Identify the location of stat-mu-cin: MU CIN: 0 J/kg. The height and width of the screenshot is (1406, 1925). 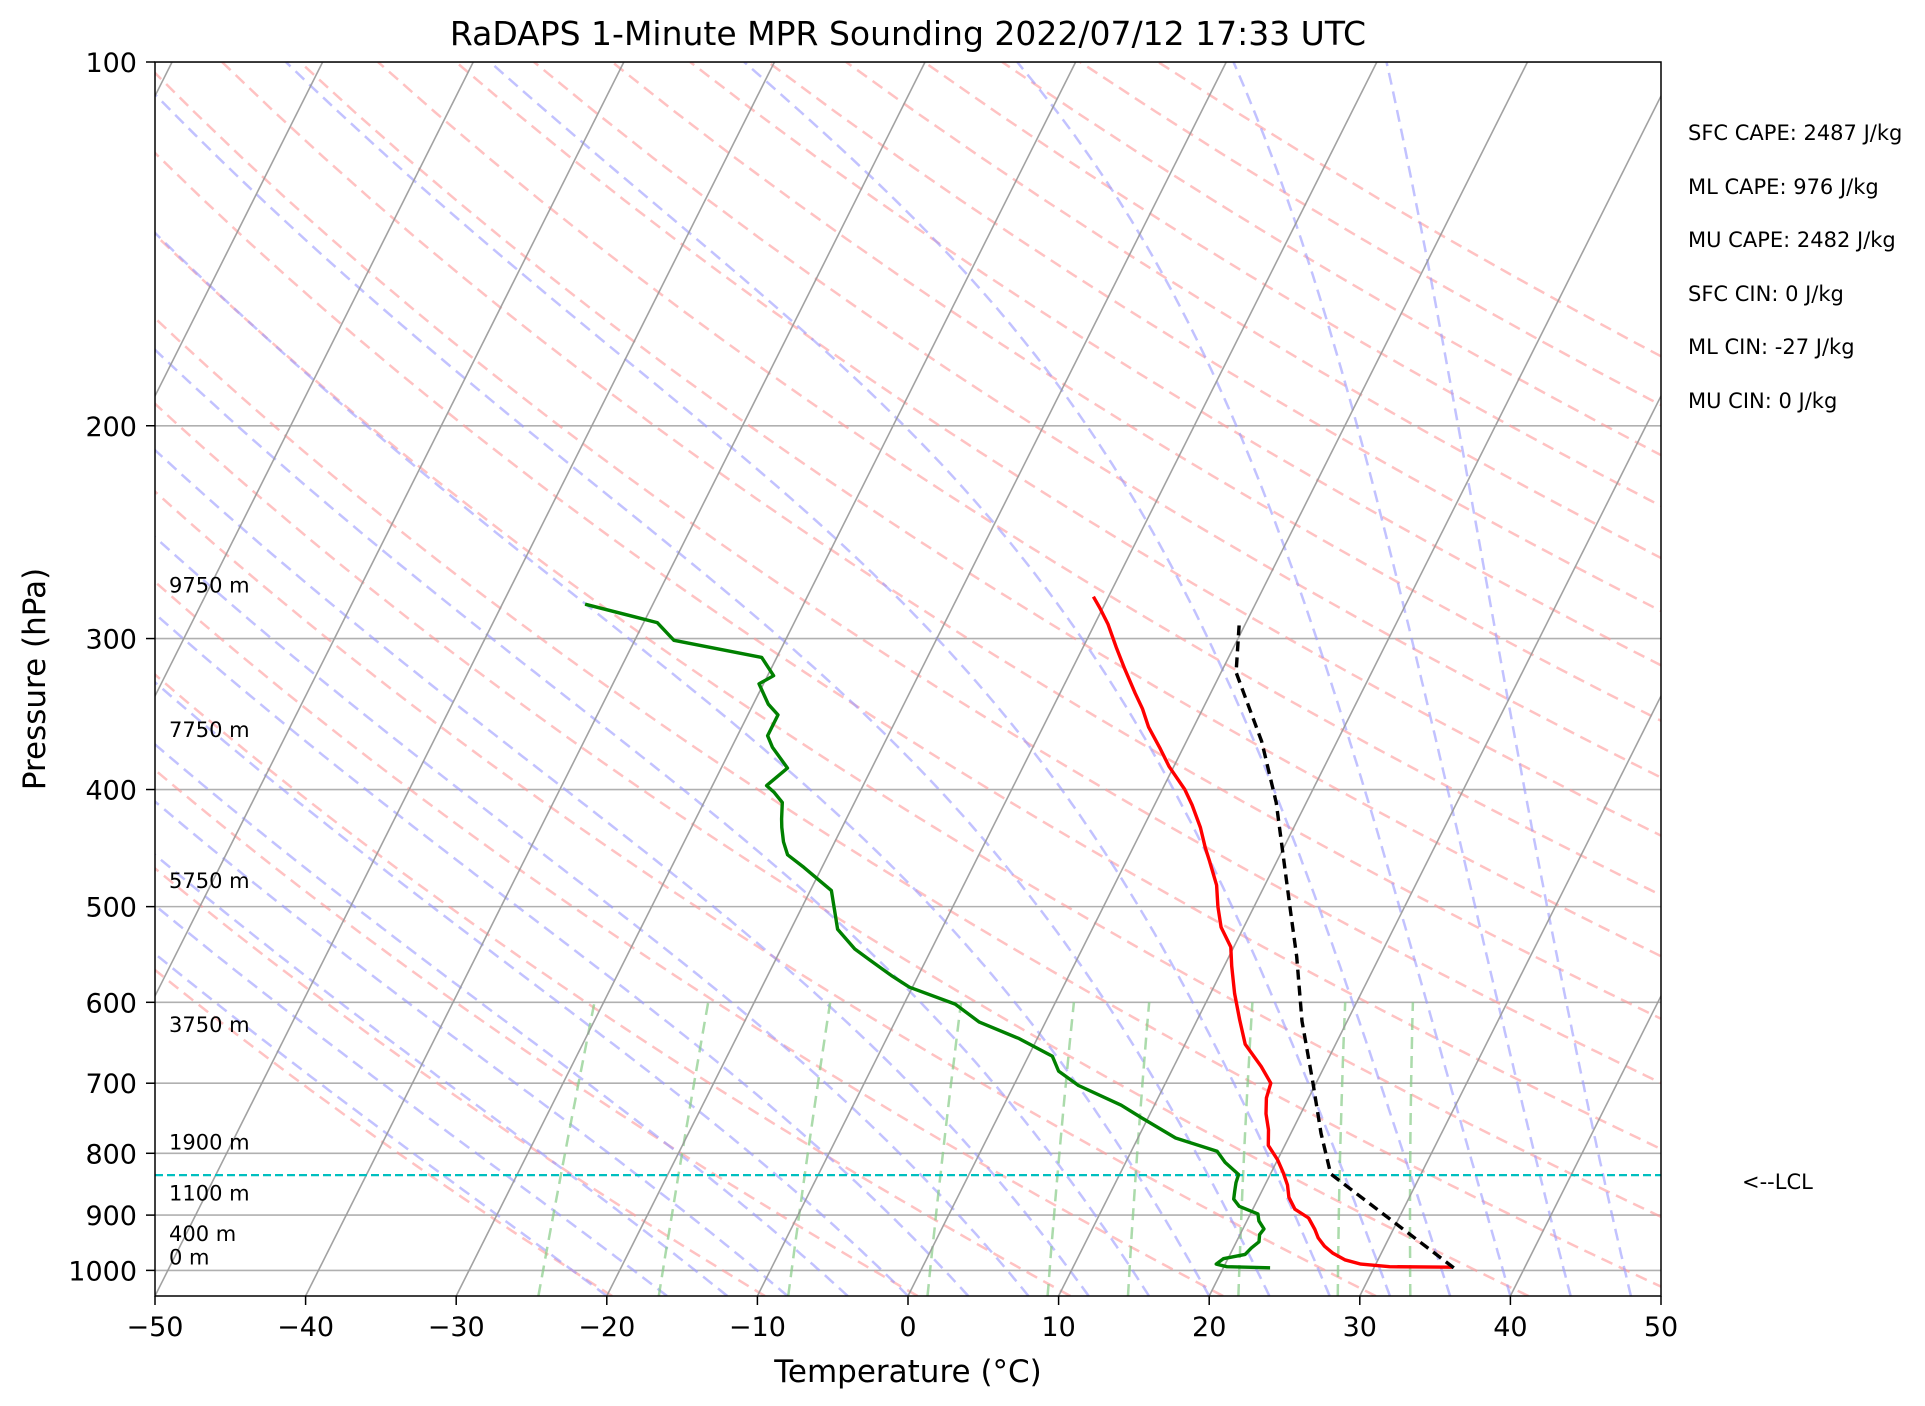
(1763, 400).